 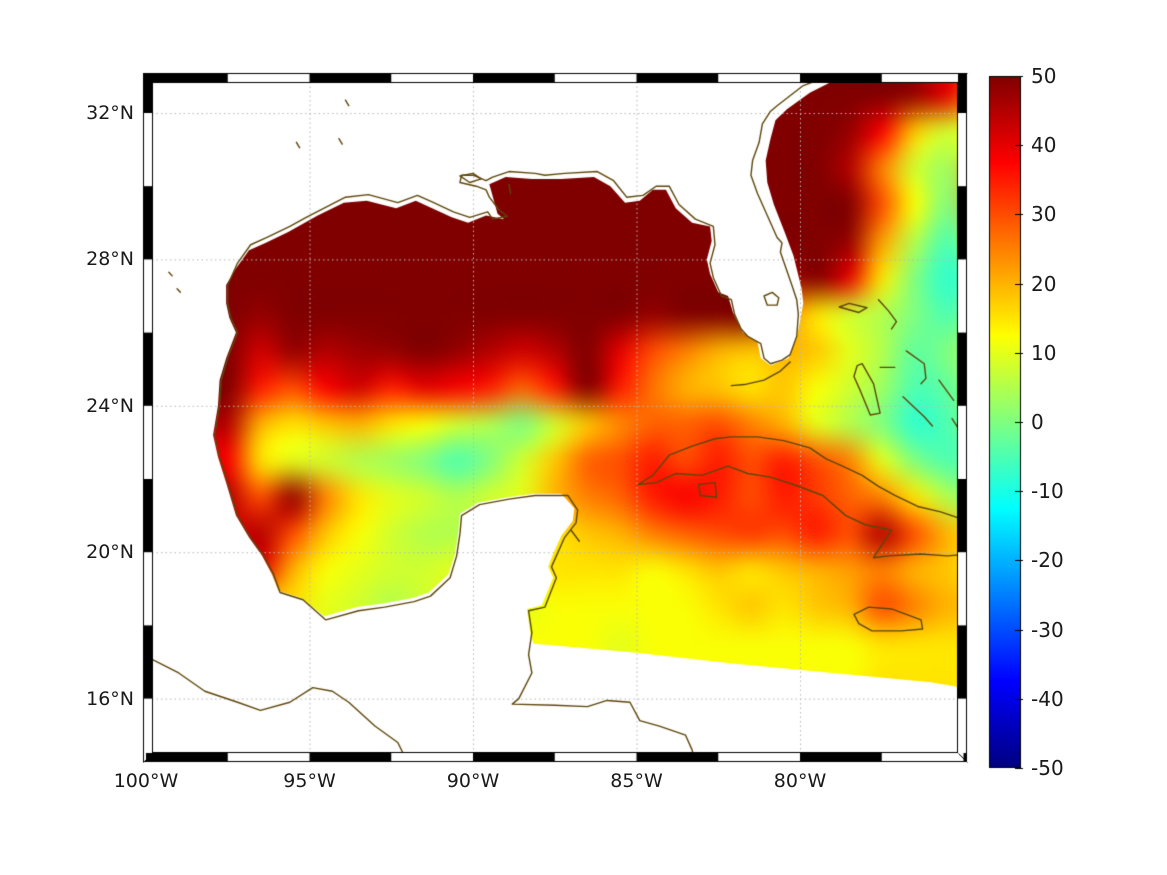 What do you see at coordinates (1044, 214) in the screenshot?
I see `colorbar-tick-label: 30` at bounding box center [1044, 214].